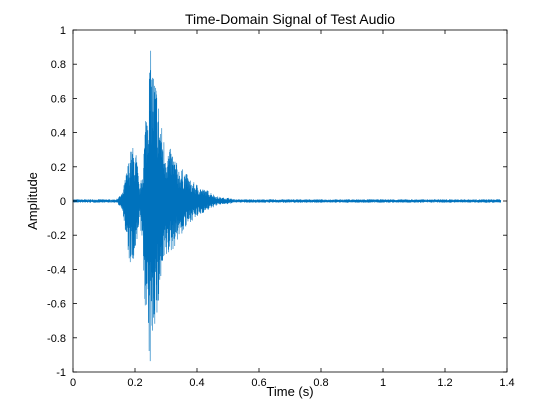 The height and width of the screenshot is (420, 560). I want to click on y-tick-label: 0.6, so click(58, 99).